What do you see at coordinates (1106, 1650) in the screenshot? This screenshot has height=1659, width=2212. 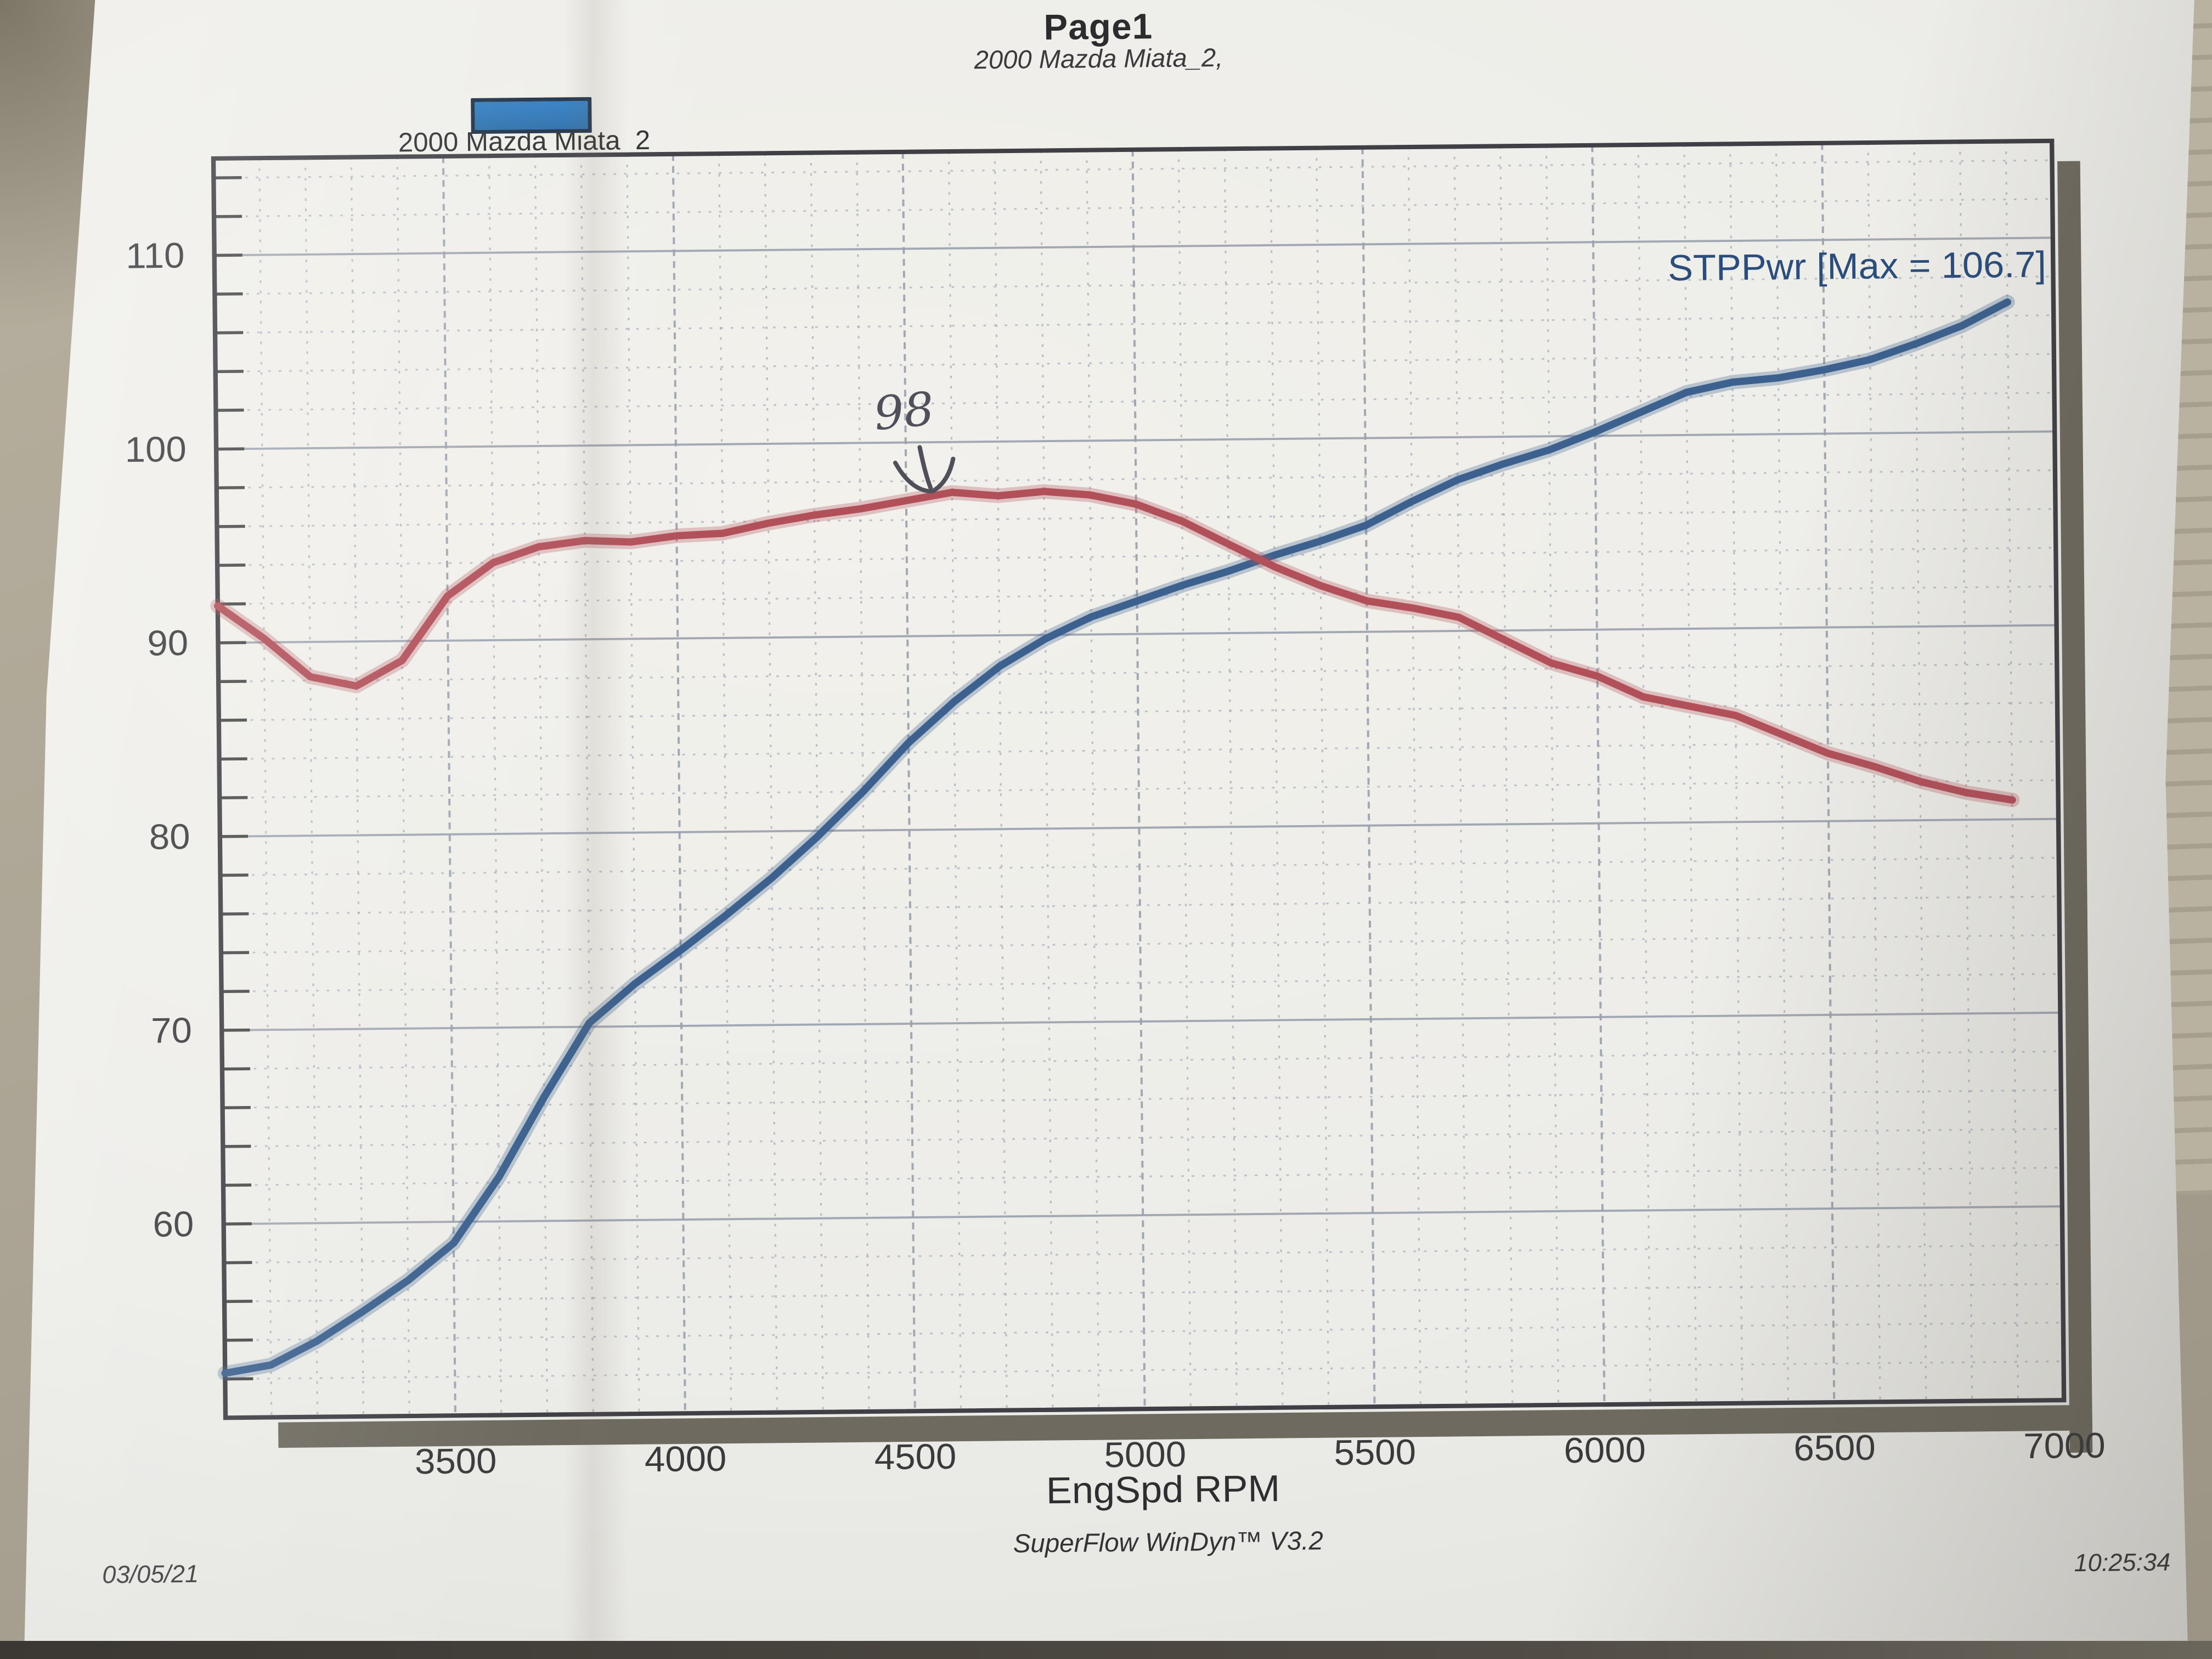 I see `table-edge-shadow` at bounding box center [1106, 1650].